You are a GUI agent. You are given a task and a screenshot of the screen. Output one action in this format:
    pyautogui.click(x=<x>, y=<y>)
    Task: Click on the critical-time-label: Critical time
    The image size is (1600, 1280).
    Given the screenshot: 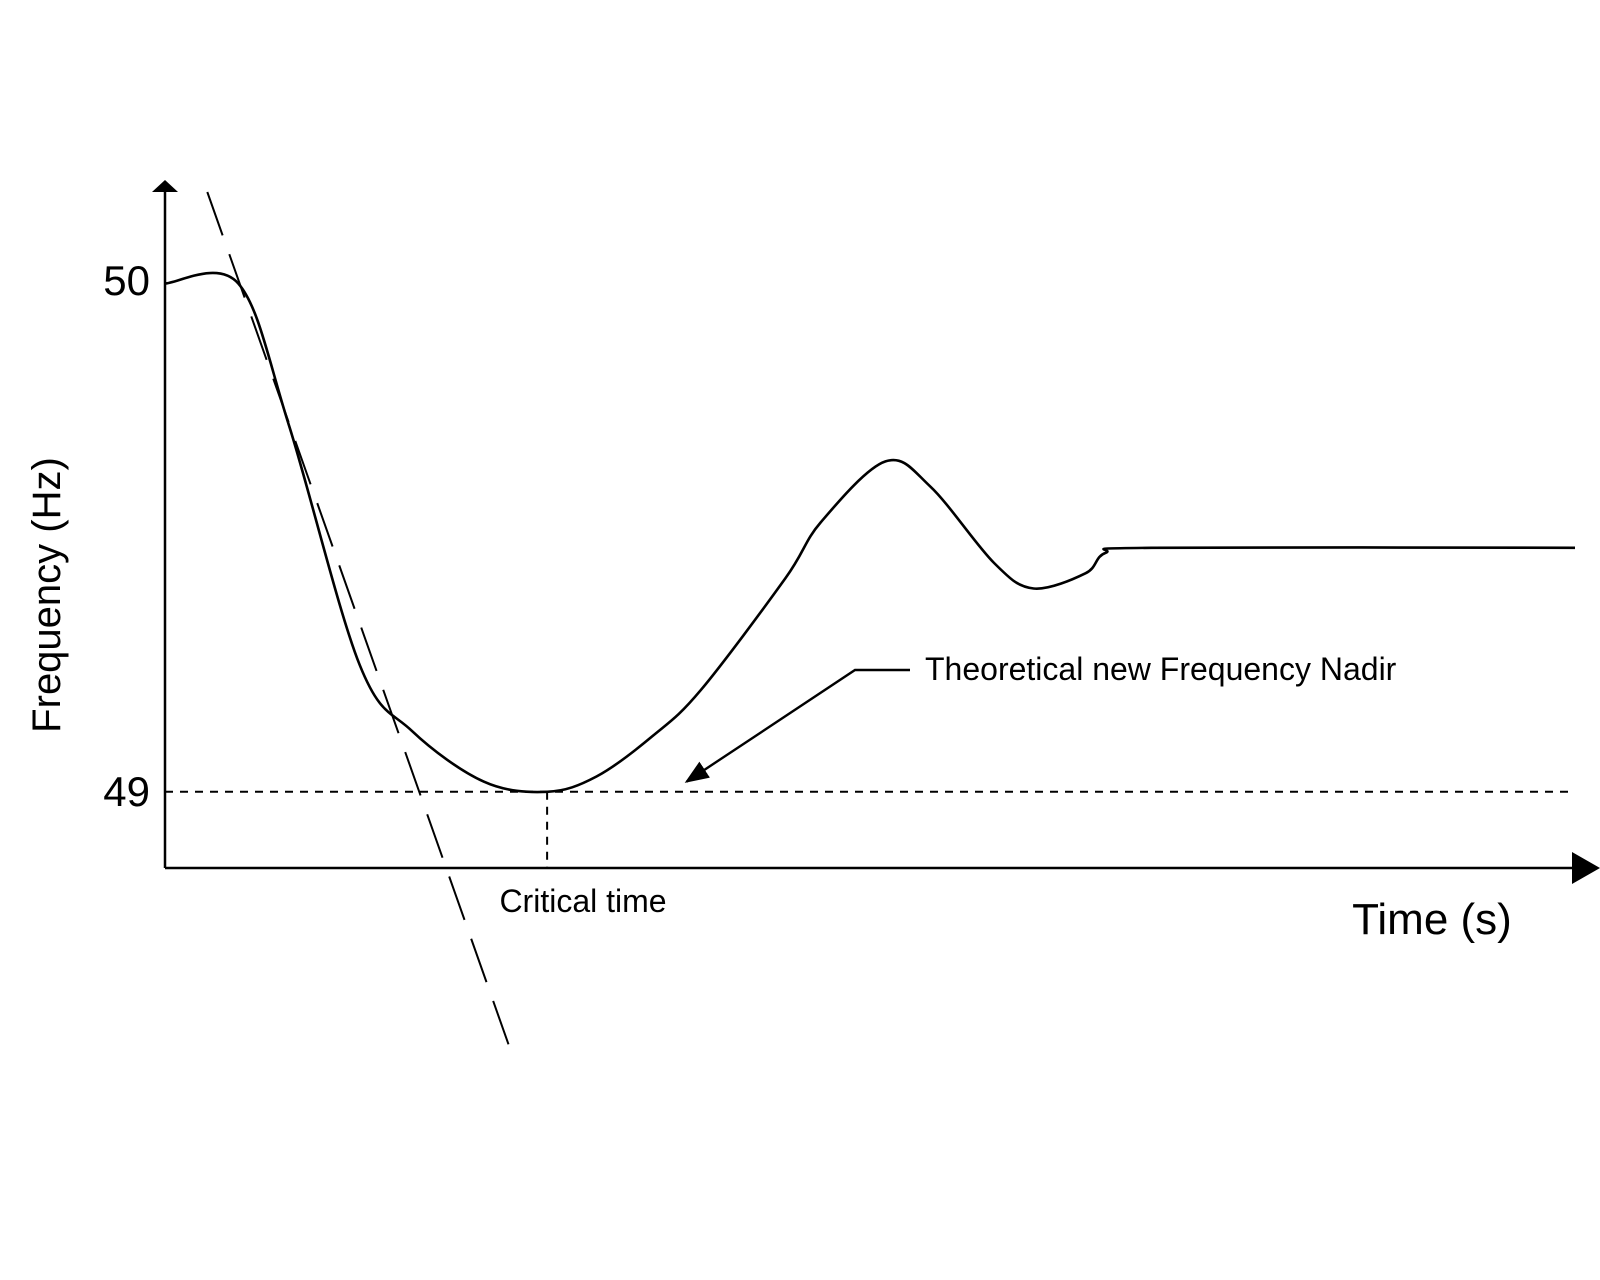 What is the action you would take?
    pyautogui.click(x=582, y=901)
    